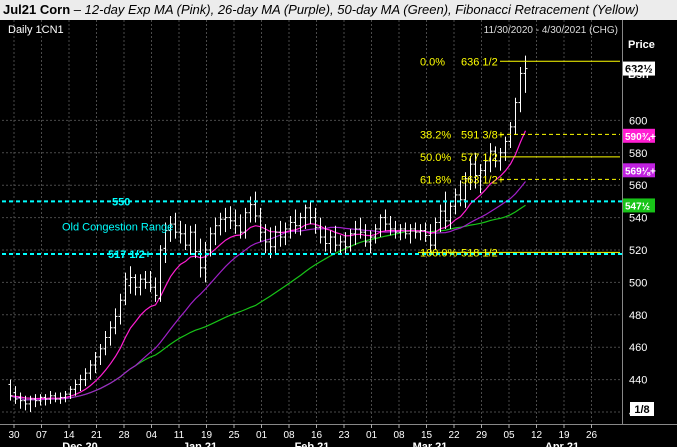 This screenshot has height=447, width=677. Describe the element at coordinates (344, 435) in the screenshot. I see `x-tick-label: 23` at that location.